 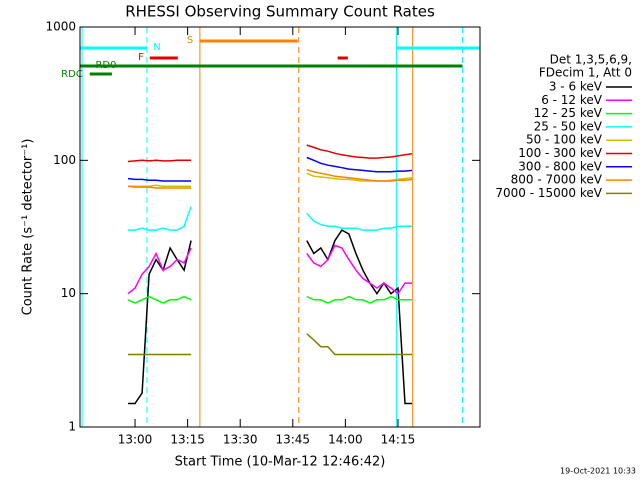 I want to click on y-tick-label: 1, so click(x=72, y=427).